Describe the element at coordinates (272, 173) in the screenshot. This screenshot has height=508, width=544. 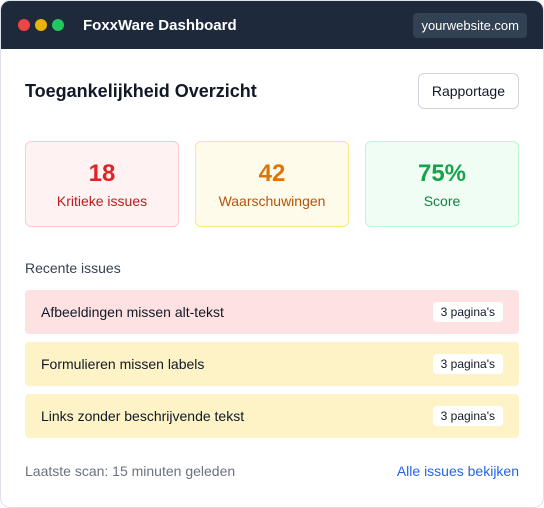
I see `stat-value: 42` at that location.